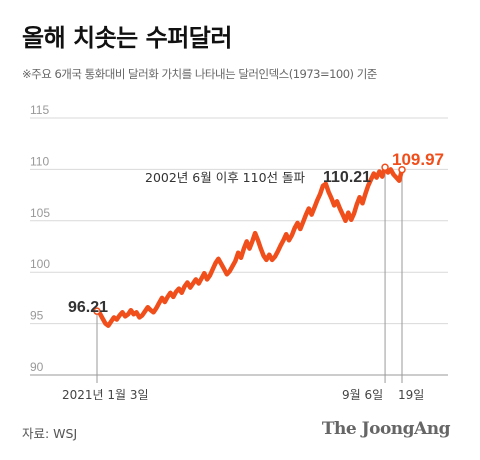 Image resolution: width=480 pixels, height=460 pixels. I want to click on y-tick-label: 110, so click(39, 161).